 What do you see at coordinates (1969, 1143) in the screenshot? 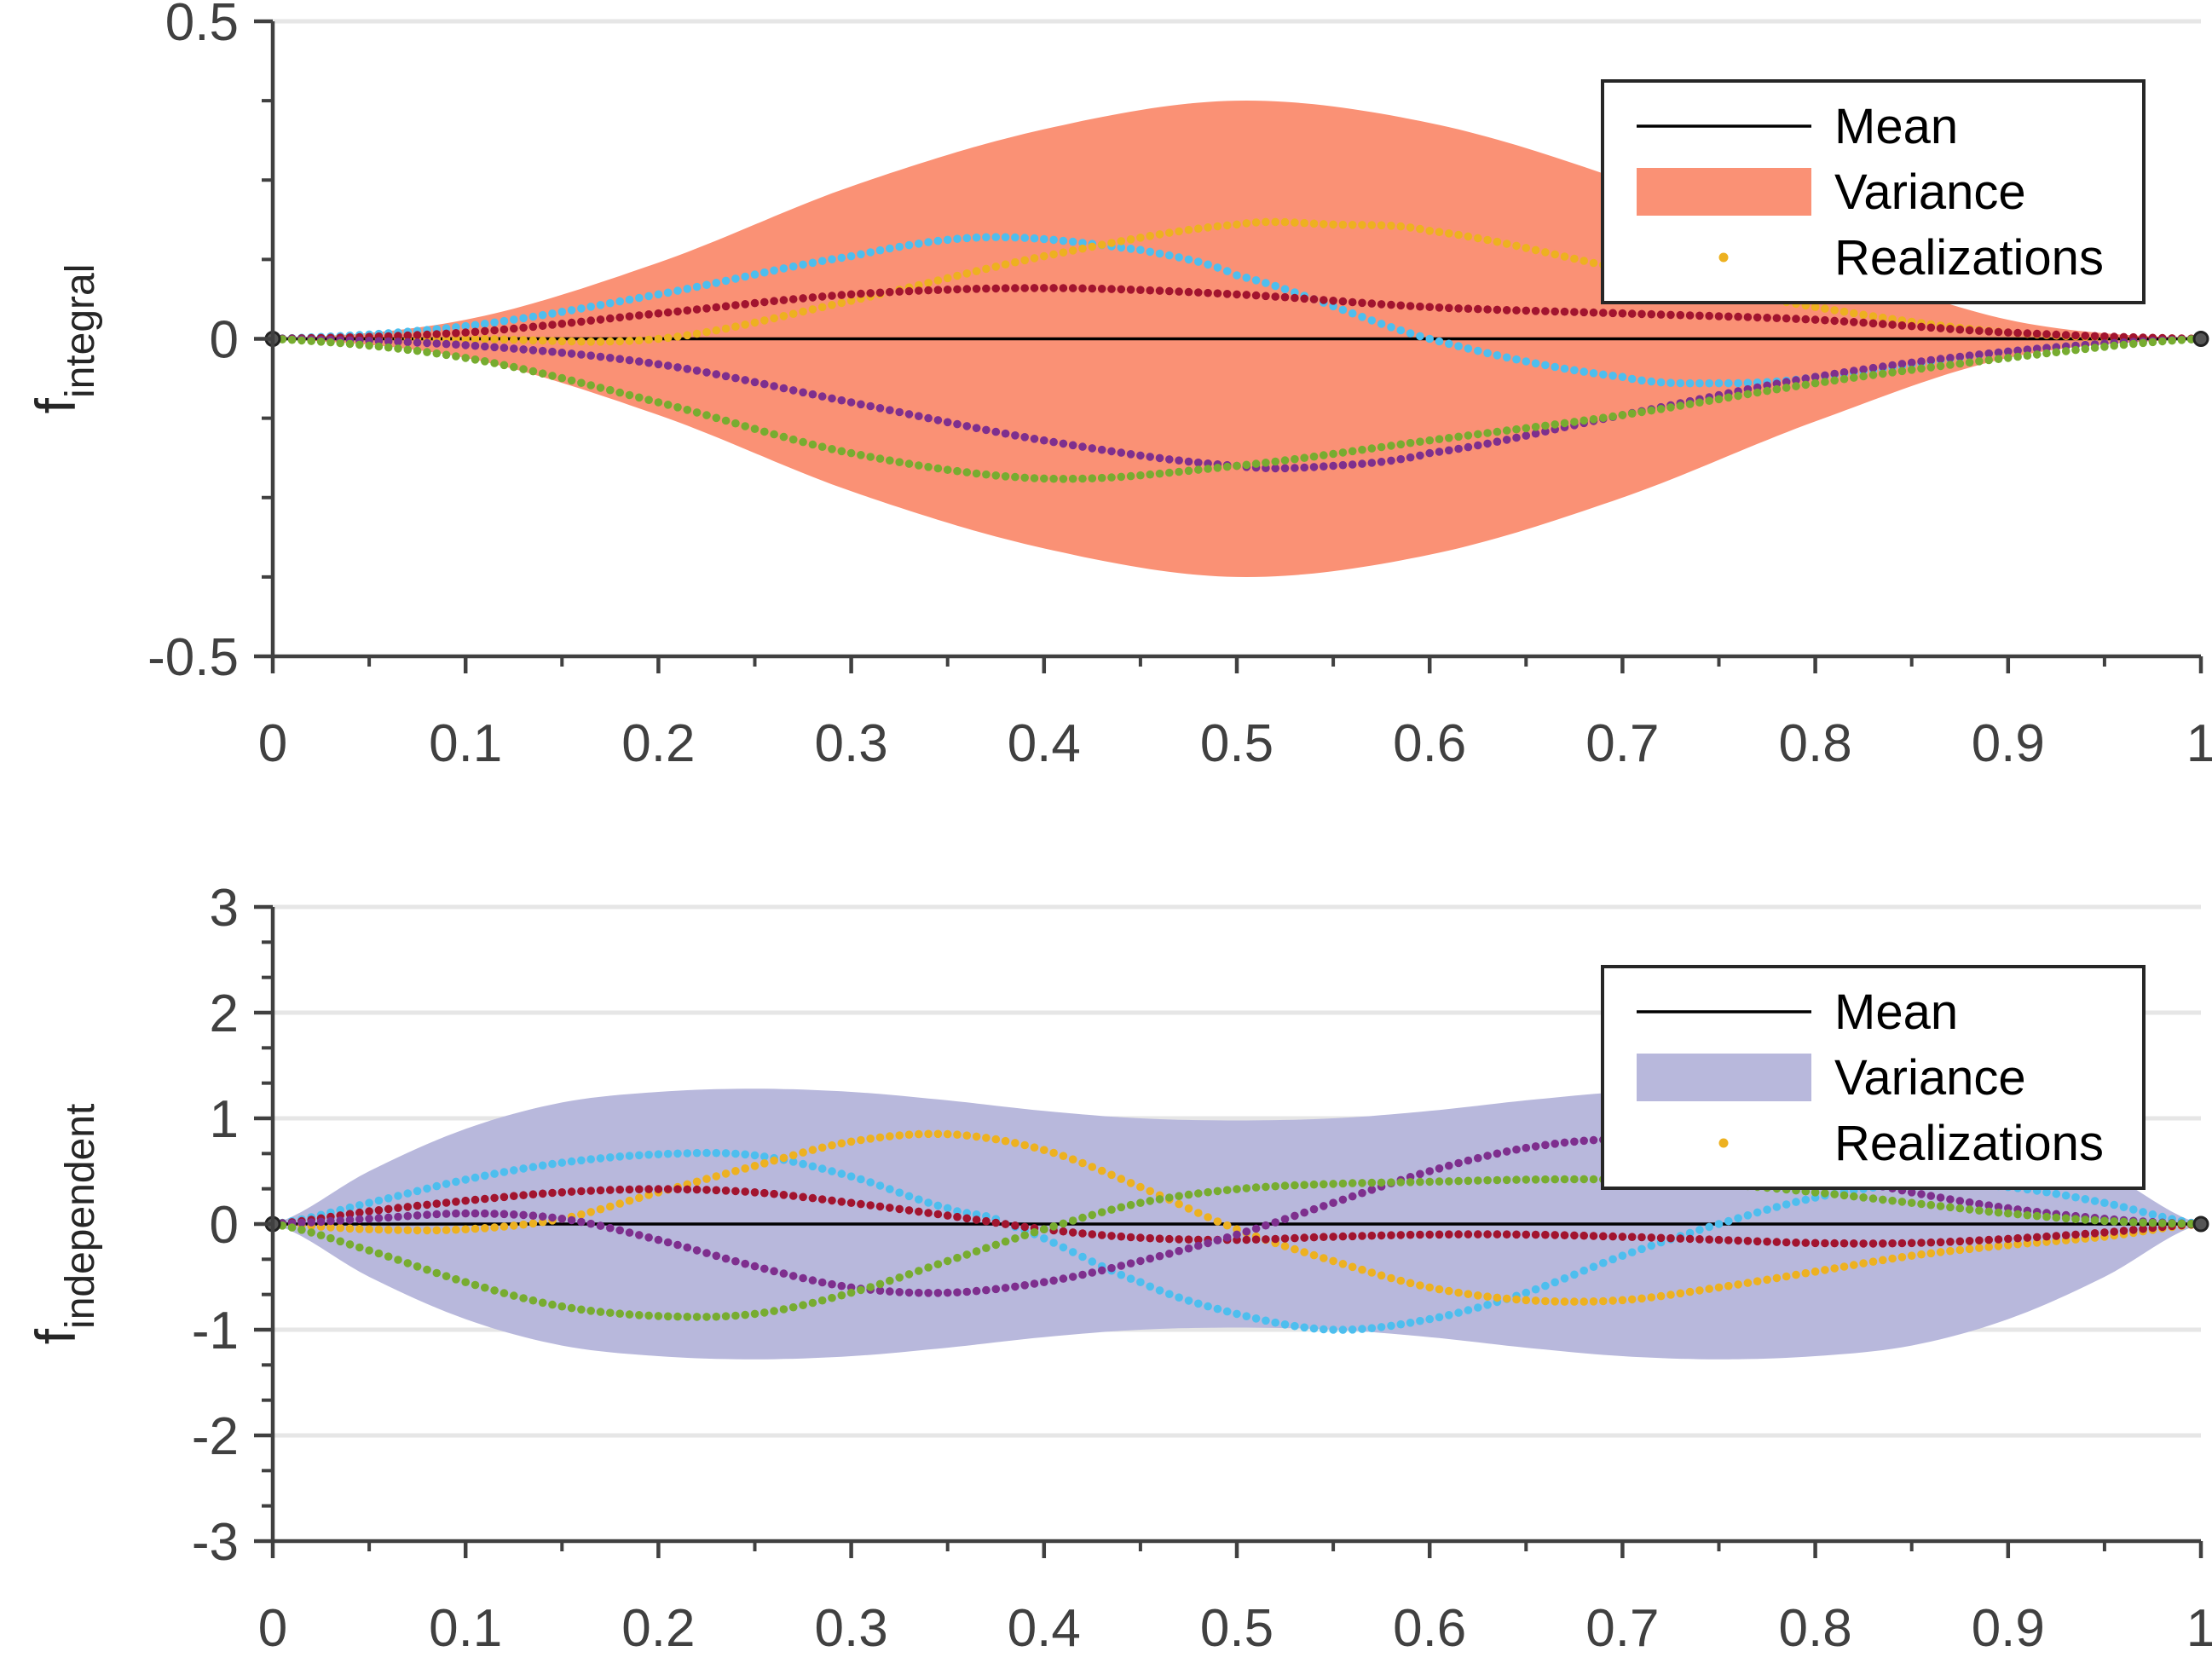
I see `legend-label: Realizations` at bounding box center [1969, 1143].